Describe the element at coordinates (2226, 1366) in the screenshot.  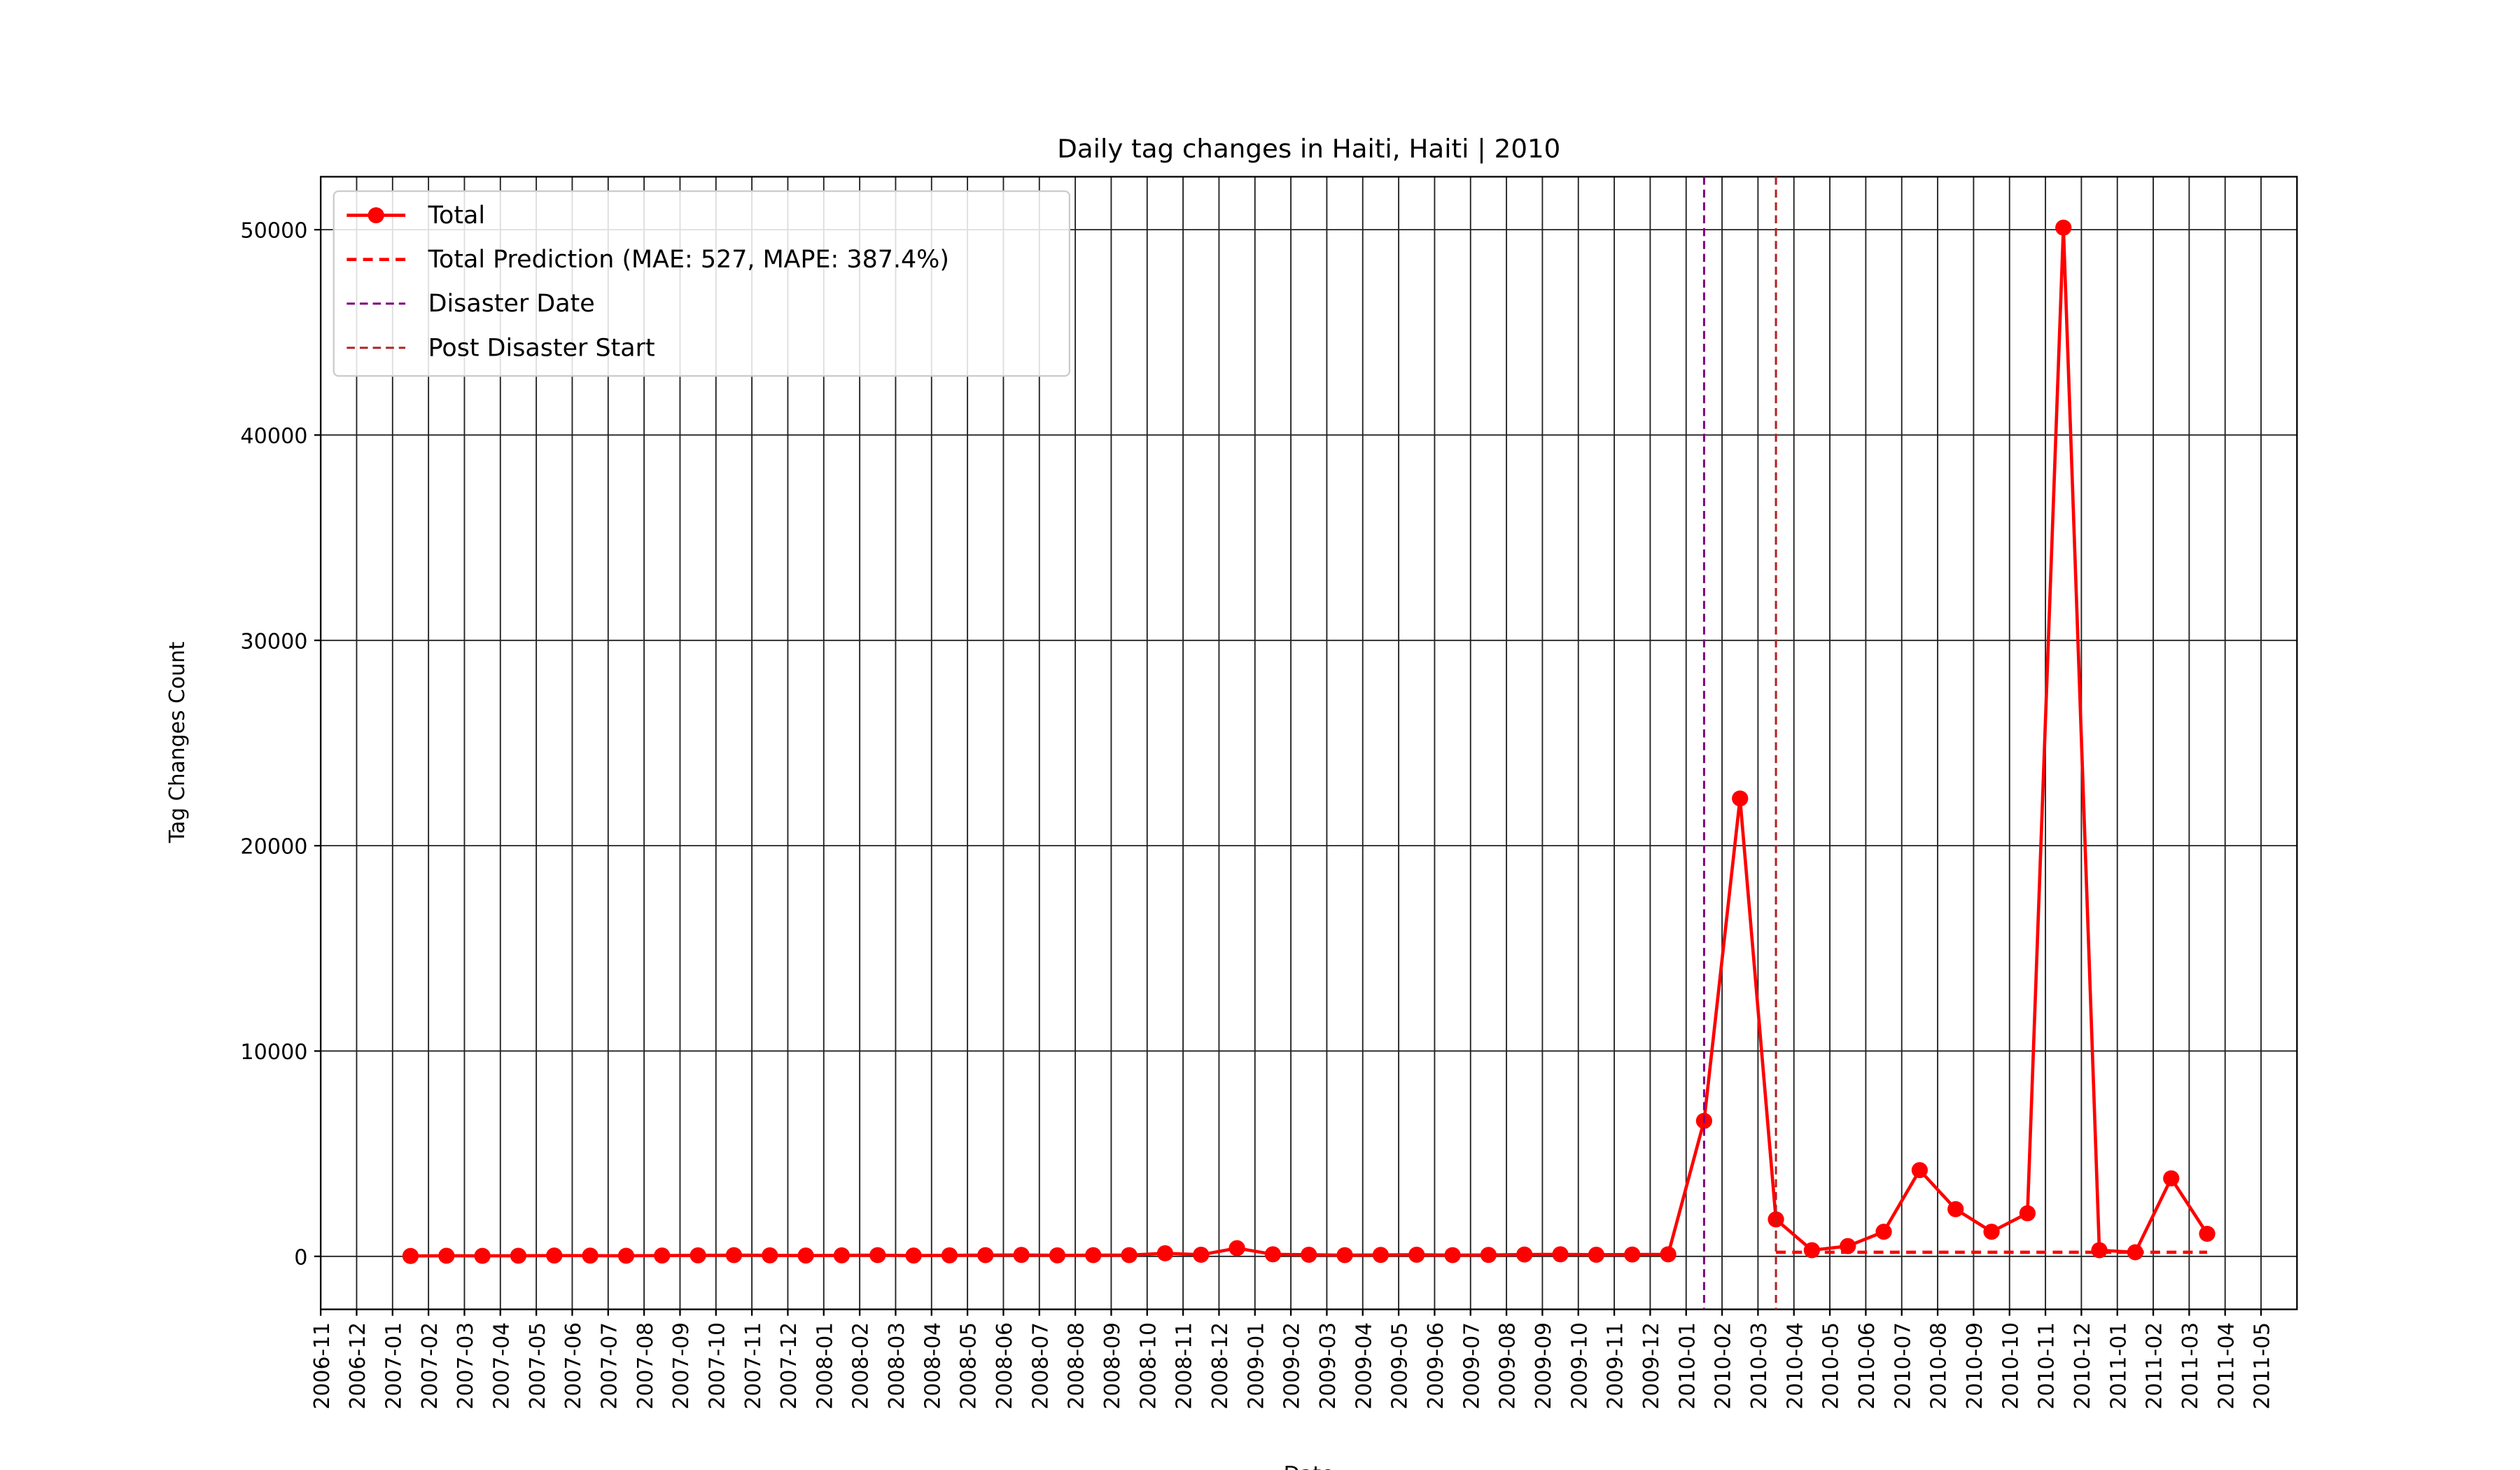
I see `x-tick-label: 2011-04` at that location.